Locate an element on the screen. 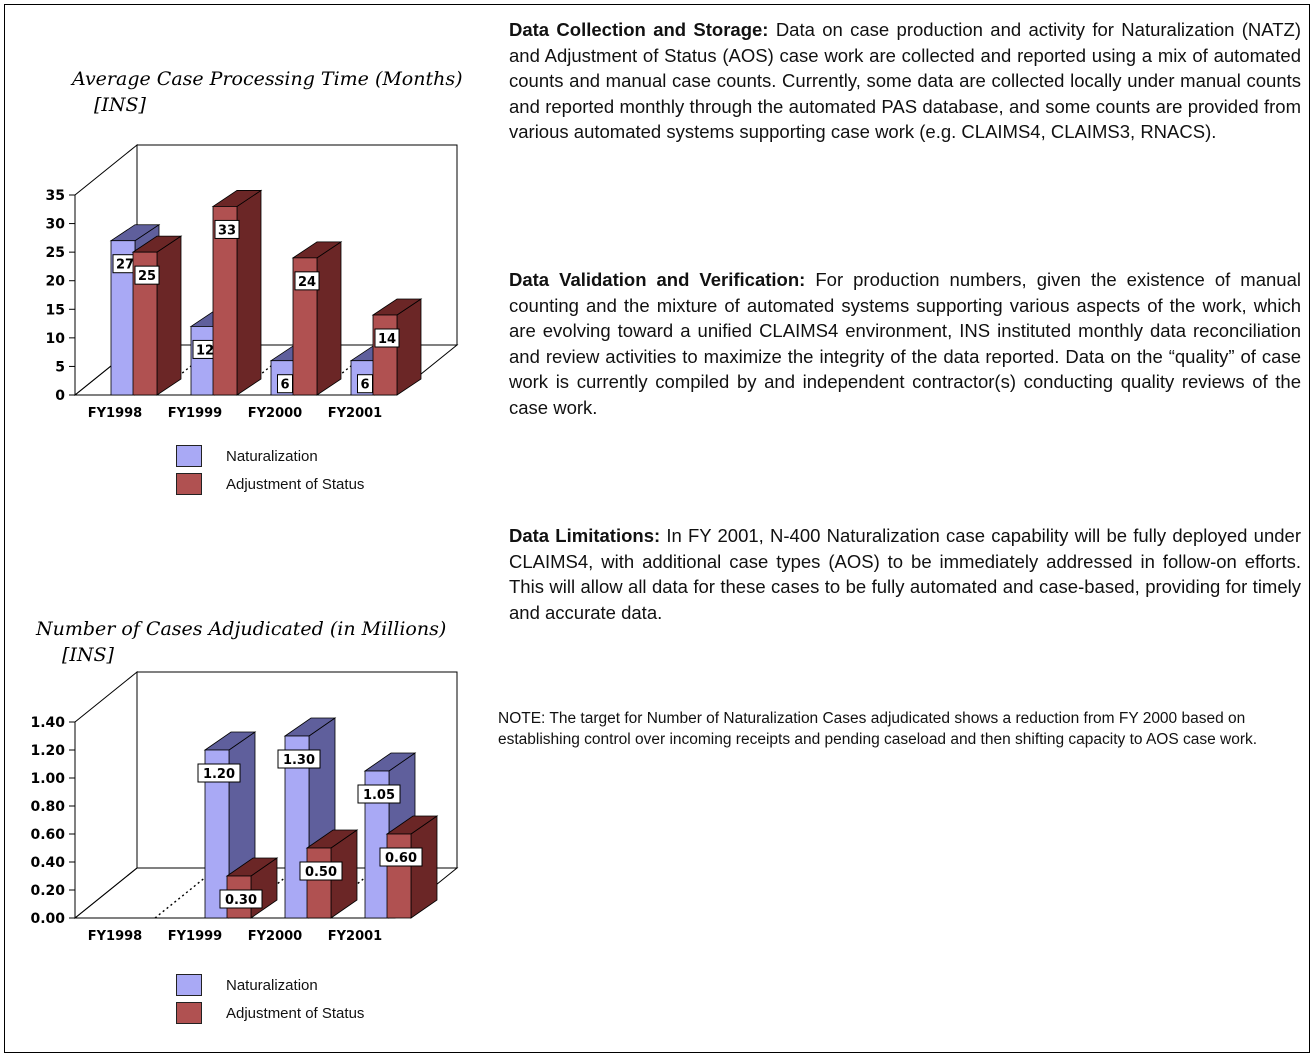  data-label: 12 is located at coordinates (205, 350).